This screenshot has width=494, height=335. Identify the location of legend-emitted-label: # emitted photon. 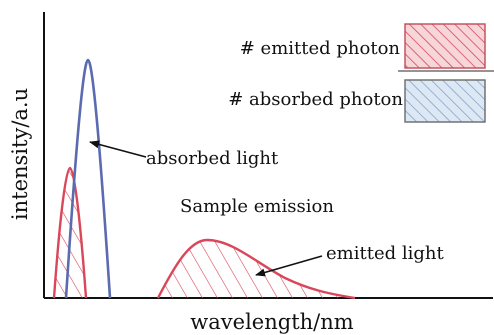
(320, 48).